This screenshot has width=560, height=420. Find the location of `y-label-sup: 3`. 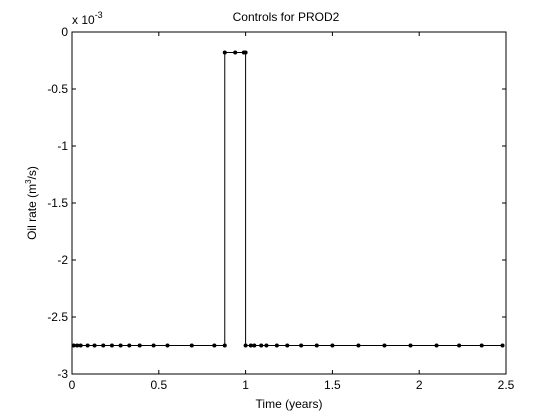

y-label-sup: 3 is located at coordinates (28, 181).